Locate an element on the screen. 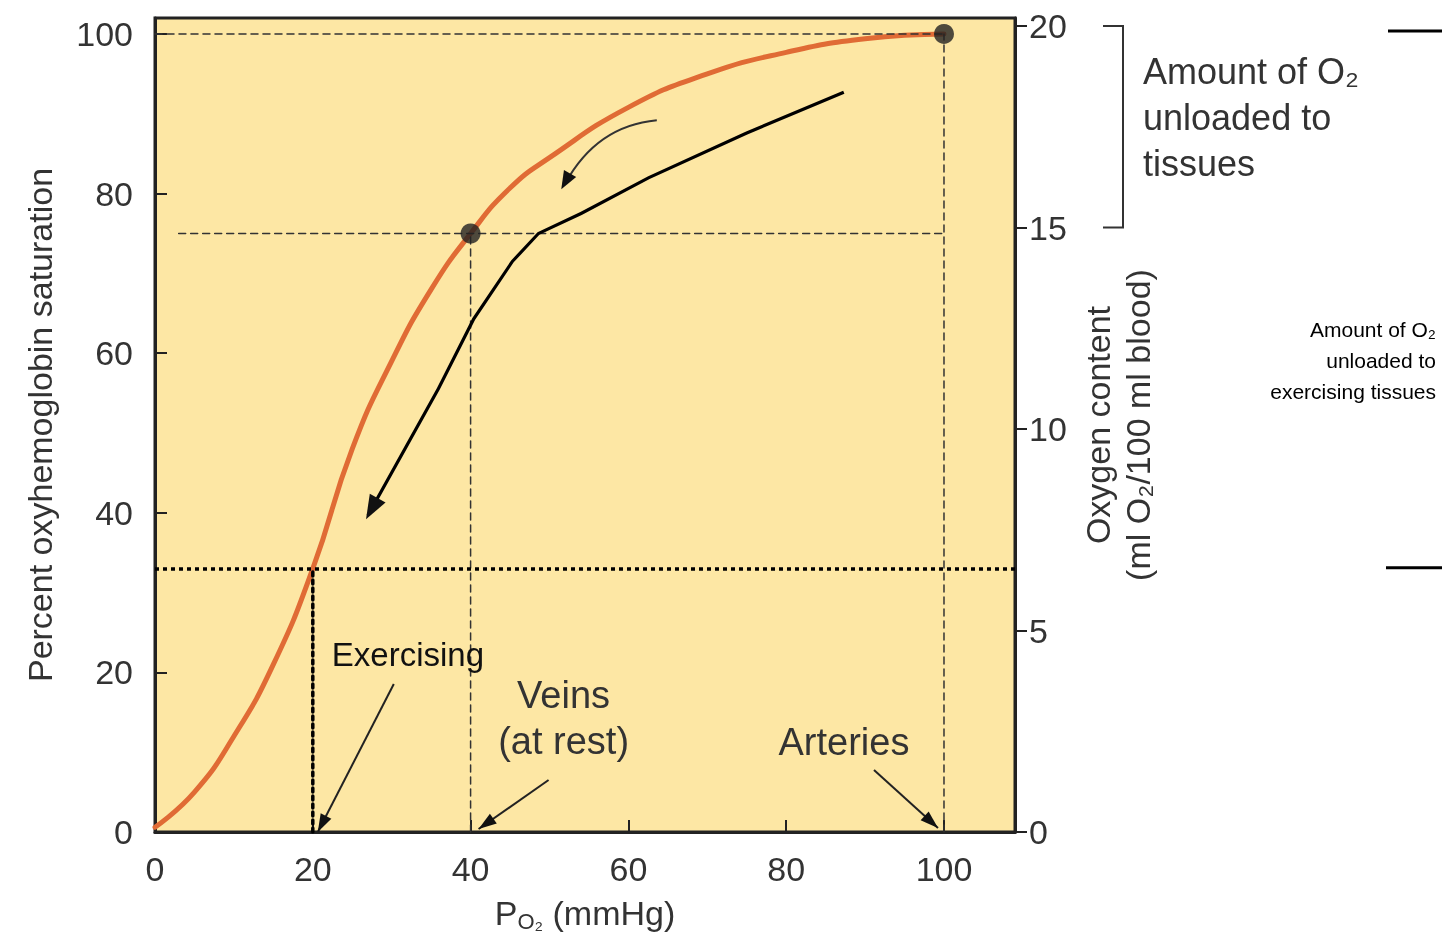 This screenshot has width=1442, height=951. y2-tick-label: 15 is located at coordinates (1048, 227).